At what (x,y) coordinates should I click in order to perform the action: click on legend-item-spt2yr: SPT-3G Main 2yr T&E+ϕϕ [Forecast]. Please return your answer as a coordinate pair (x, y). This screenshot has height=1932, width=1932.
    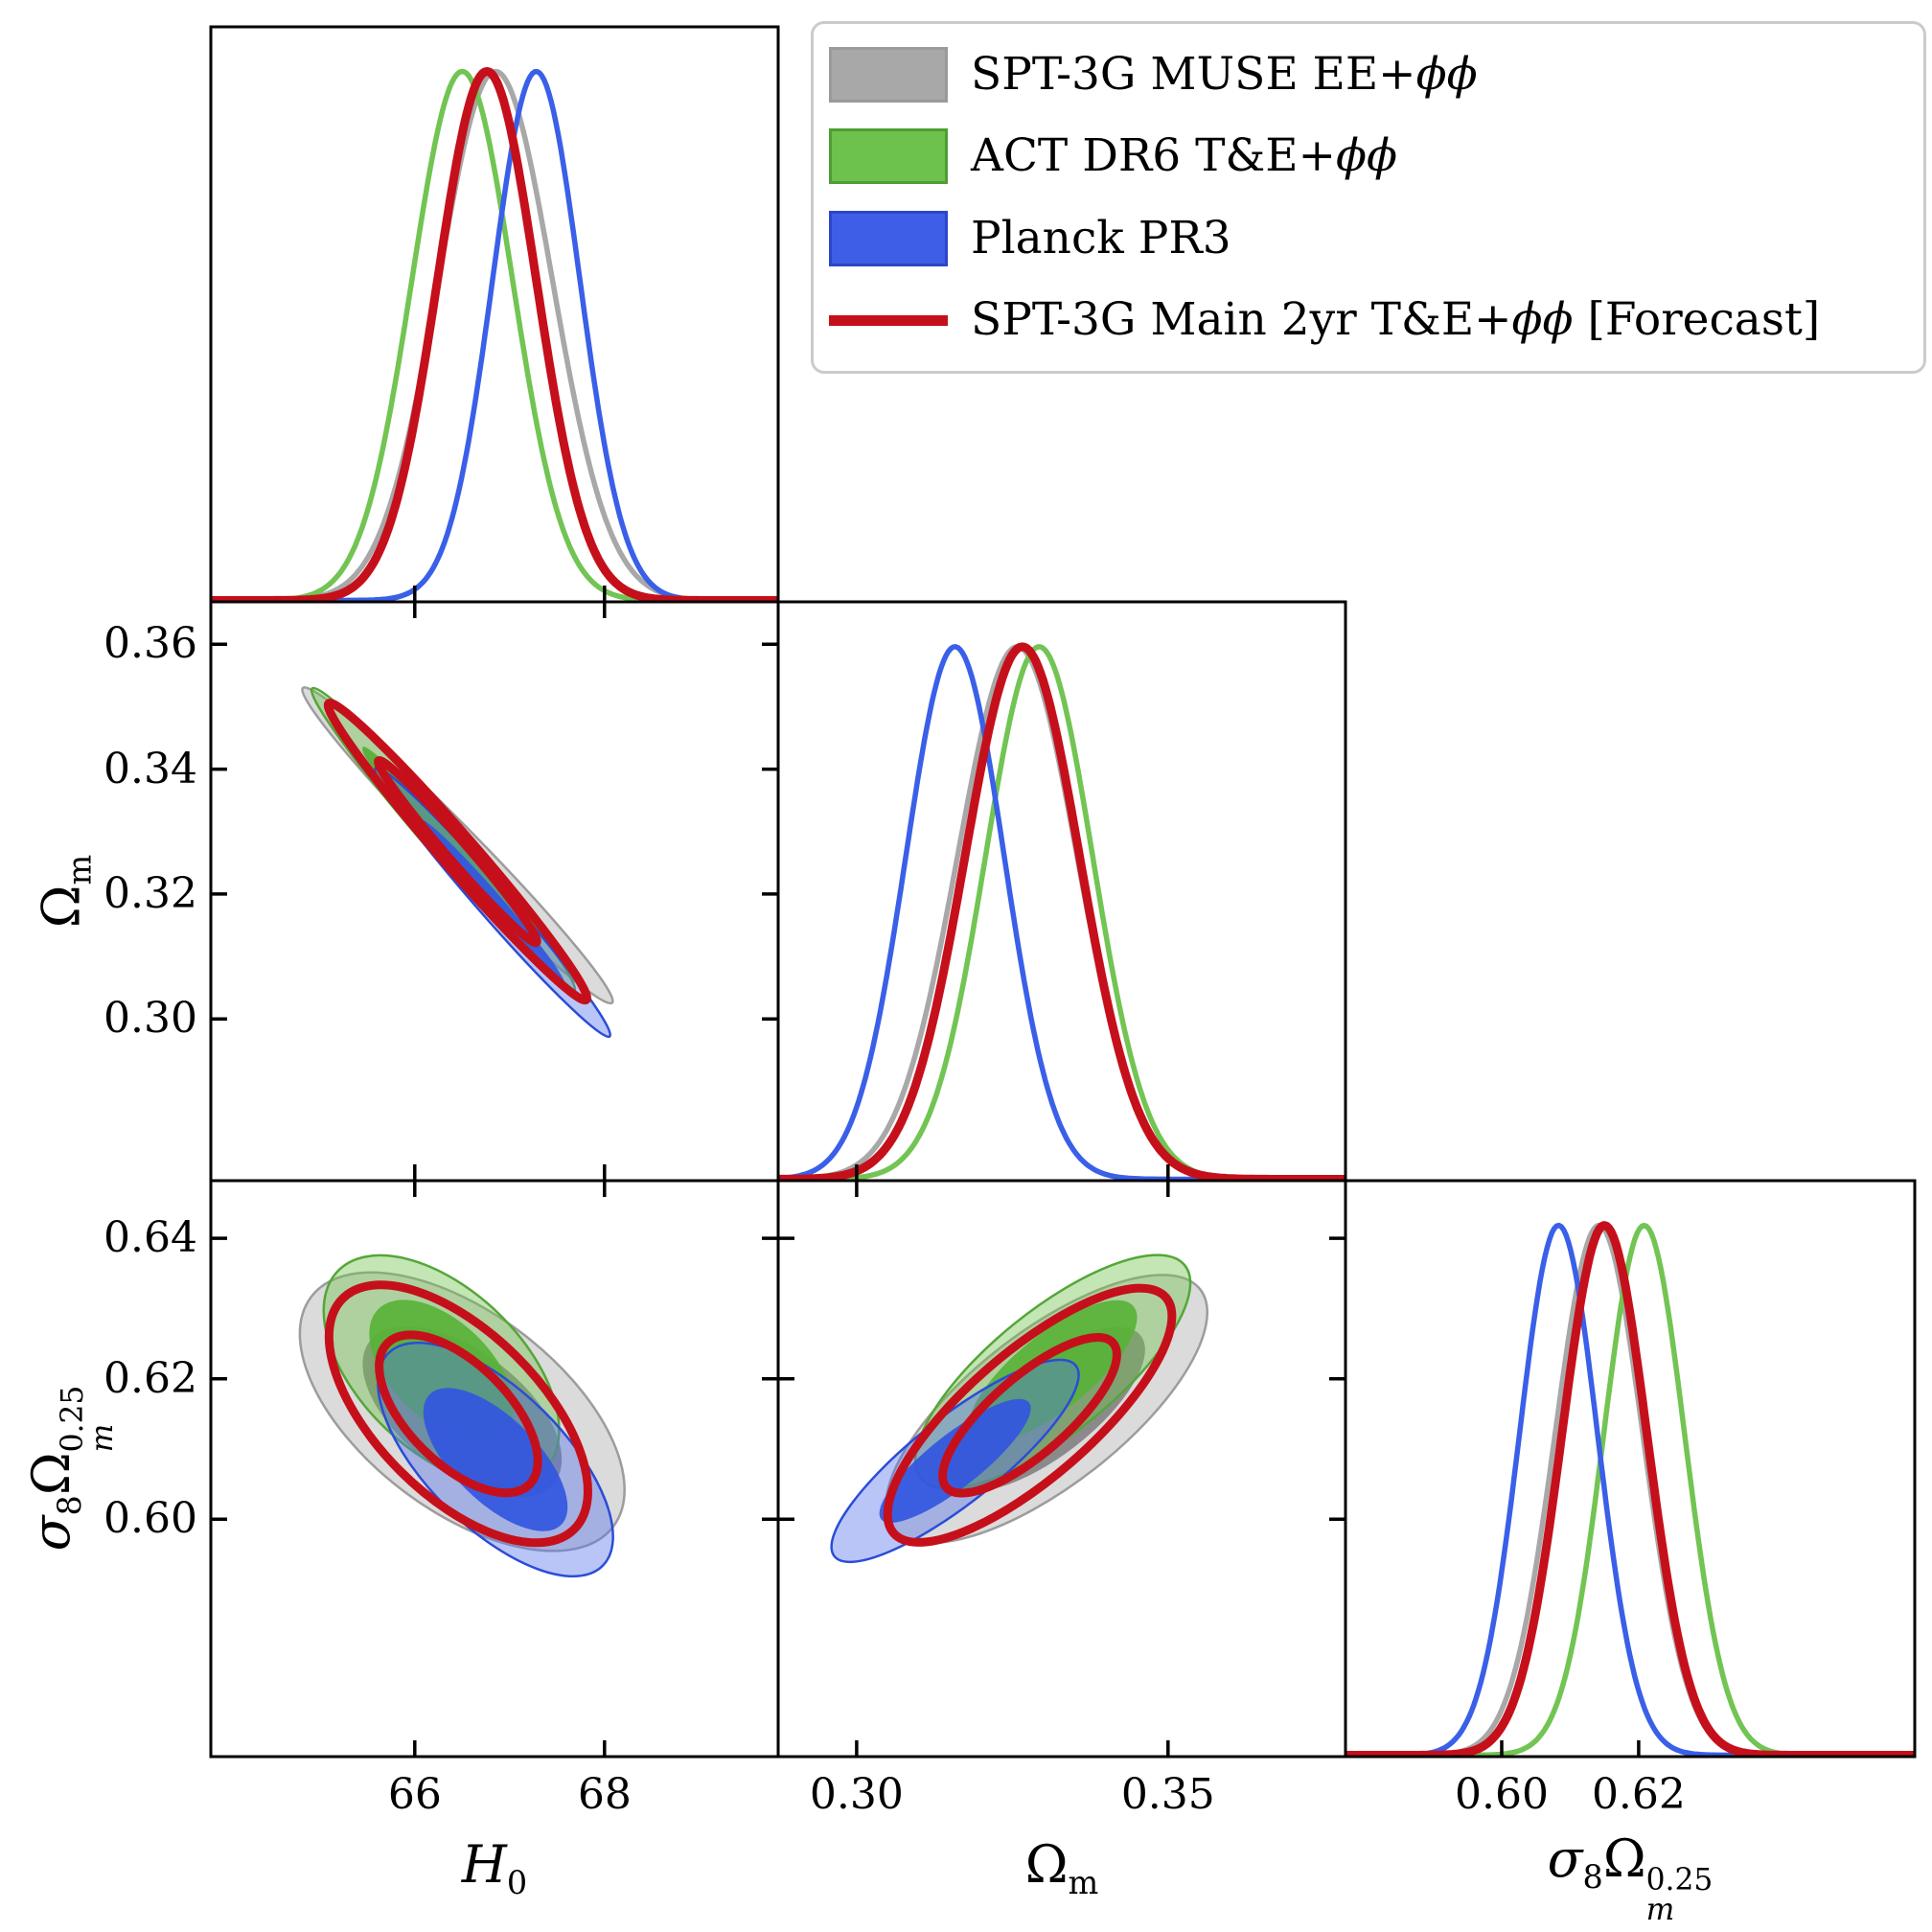
    Looking at the image, I should click on (1368, 321).